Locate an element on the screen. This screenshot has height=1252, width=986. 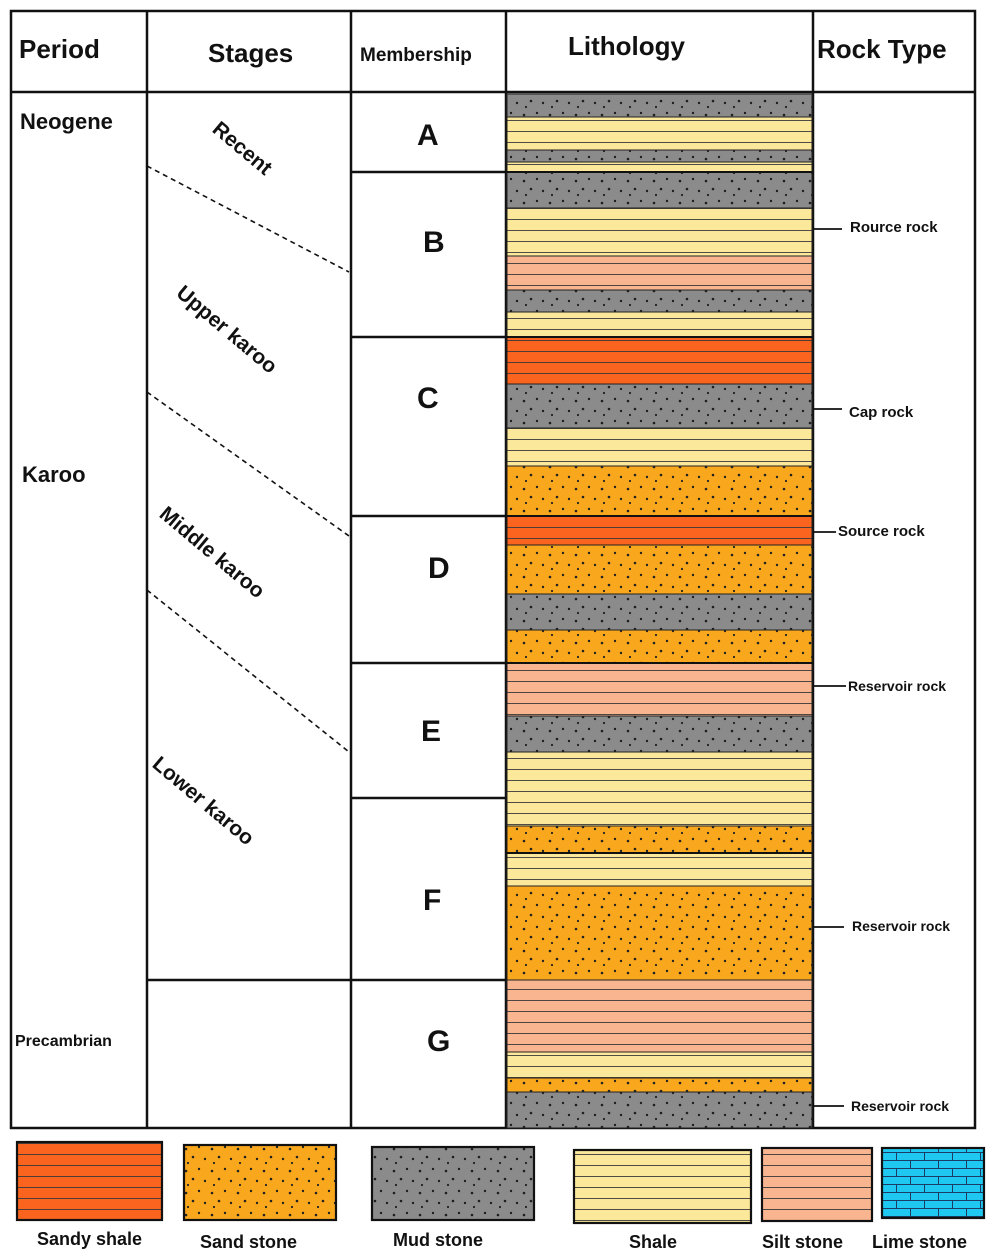
legend-label: Mud stone is located at coordinates (438, 1240).